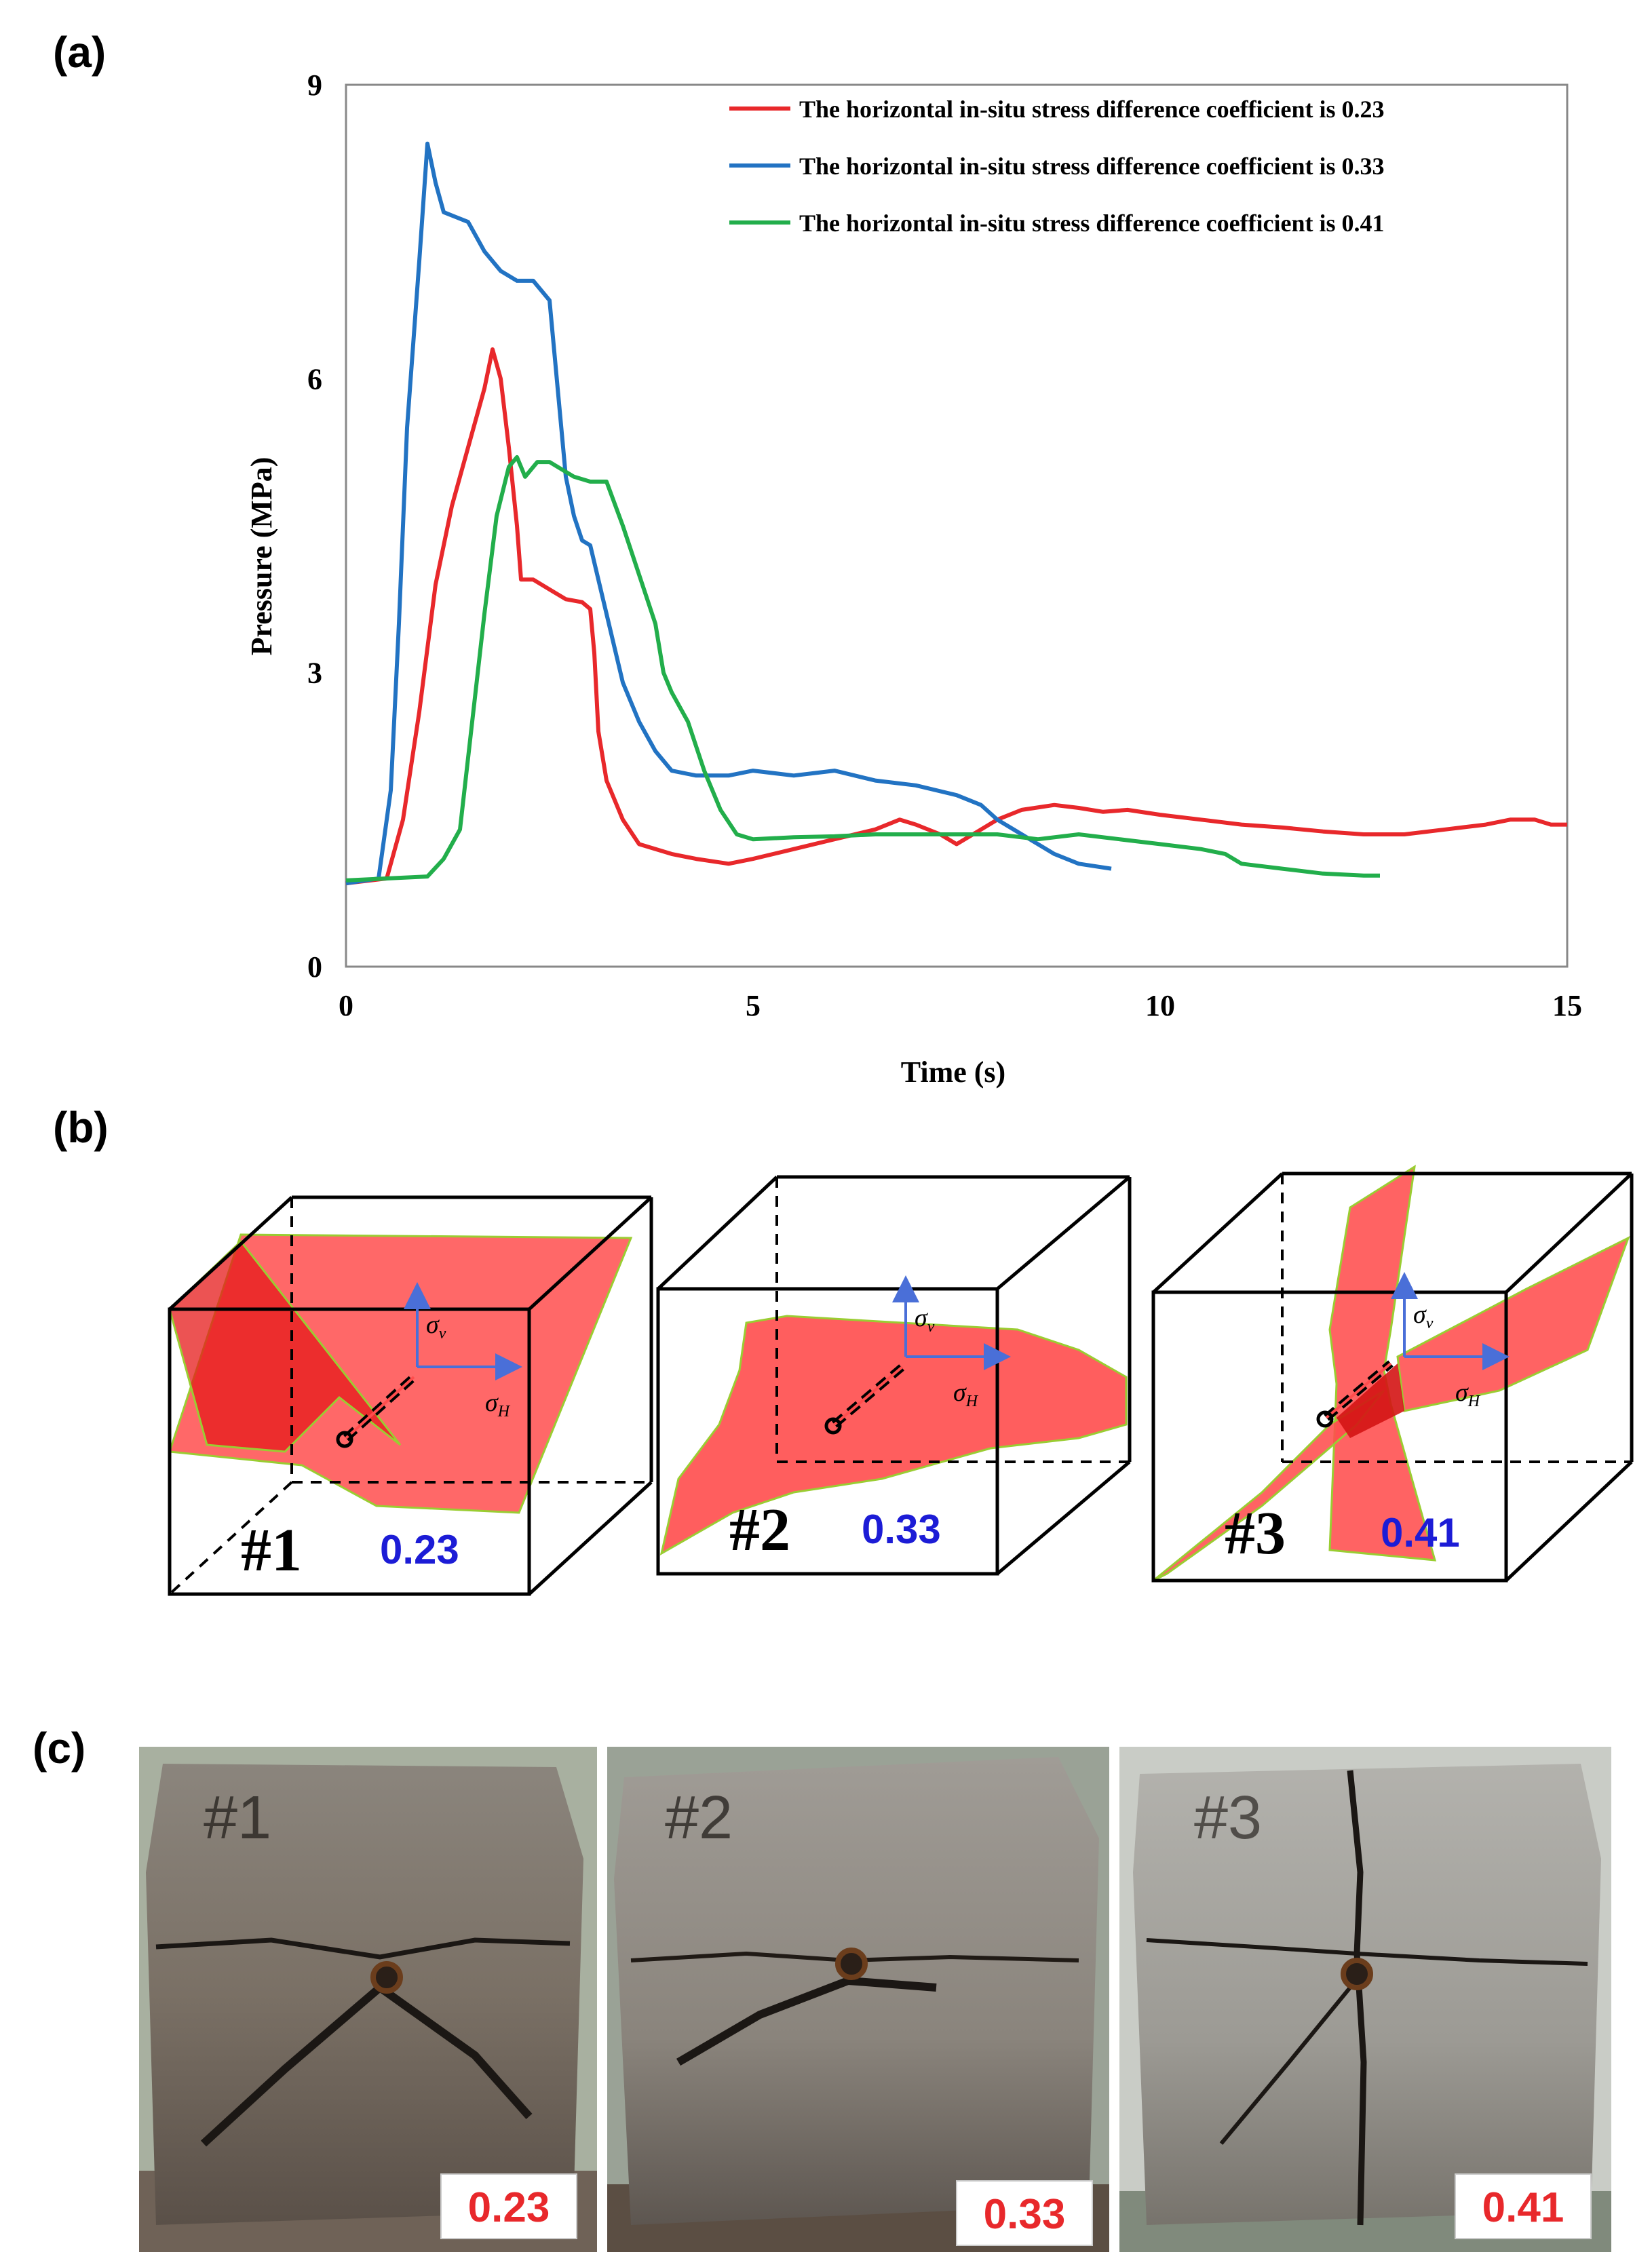  I want to click on fracture-crack-3c, so click(1285, 2065).